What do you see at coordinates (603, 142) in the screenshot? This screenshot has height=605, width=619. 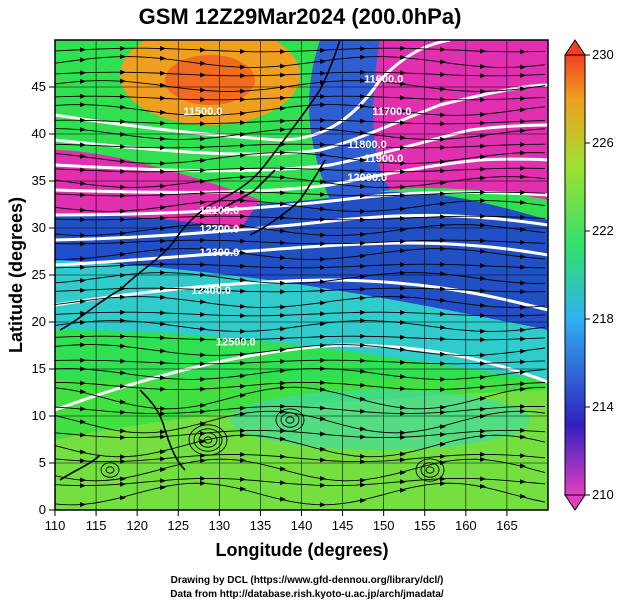 I see `colorbar-tick-label: 226` at bounding box center [603, 142].